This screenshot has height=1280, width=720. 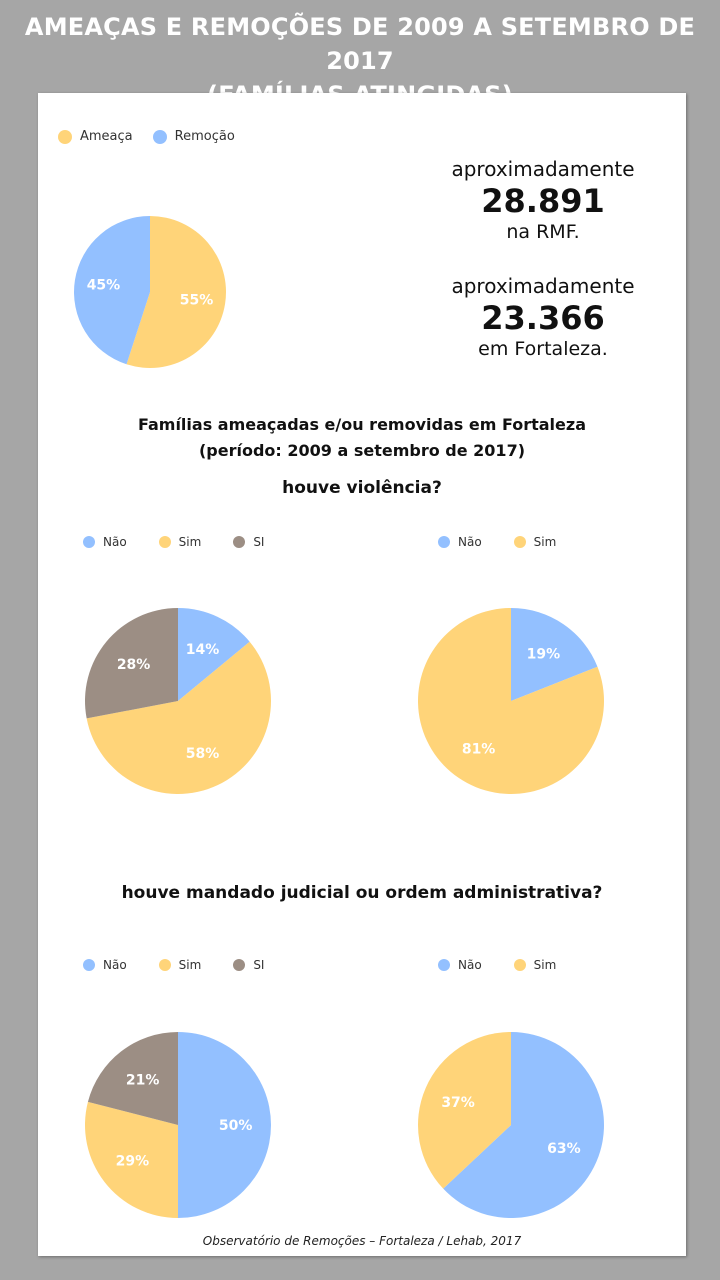 What do you see at coordinates (479, 750) in the screenshot?
I see `pie-label-sim: 81%` at bounding box center [479, 750].